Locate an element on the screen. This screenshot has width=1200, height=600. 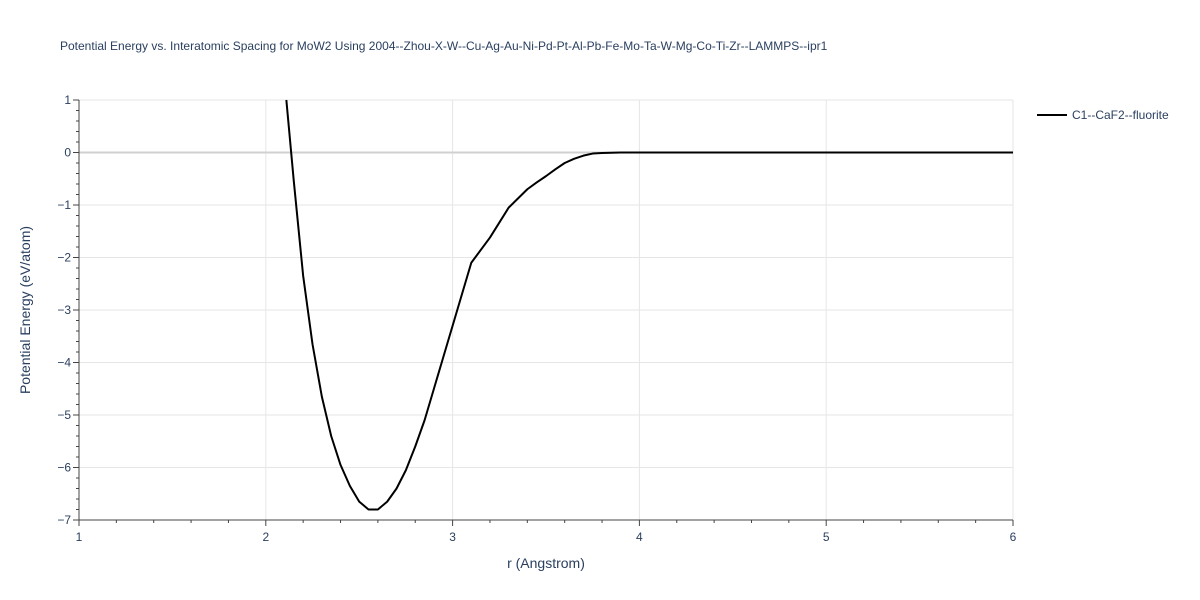
x-tick-label: 4 is located at coordinates (639, 537).